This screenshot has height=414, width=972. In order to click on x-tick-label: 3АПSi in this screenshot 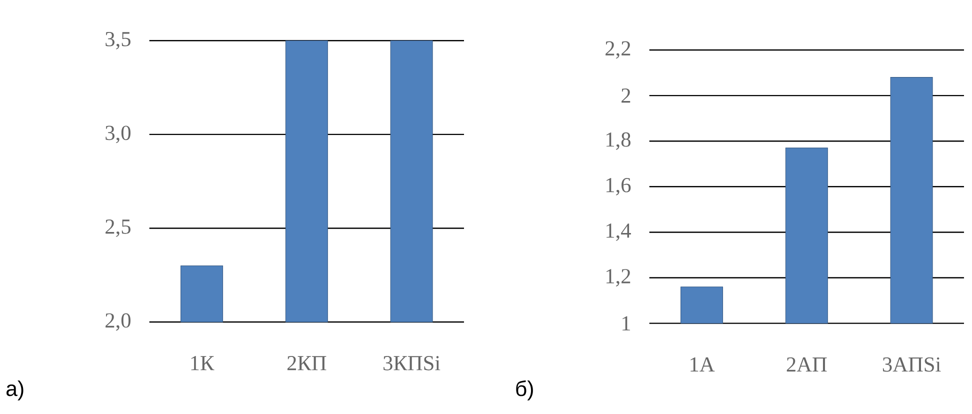, I will do `click(911, 364)`.